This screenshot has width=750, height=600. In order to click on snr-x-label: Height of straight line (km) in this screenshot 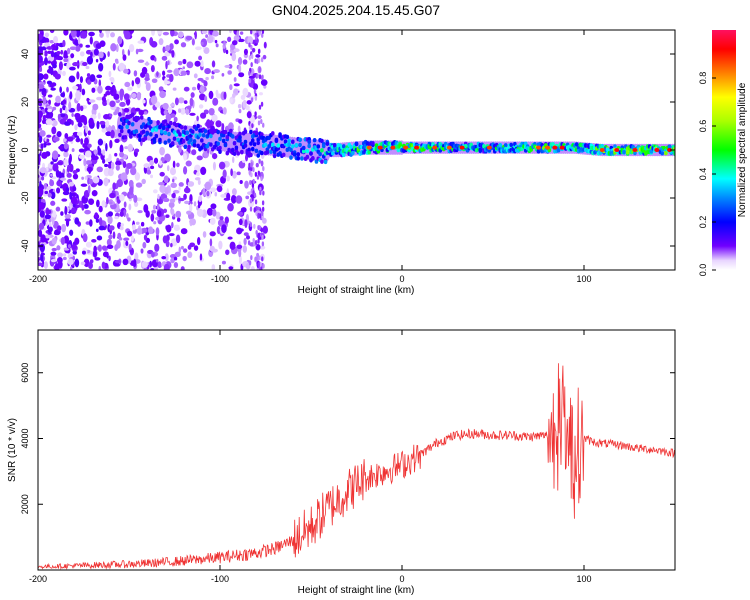, I will do `click(356, 590)`.